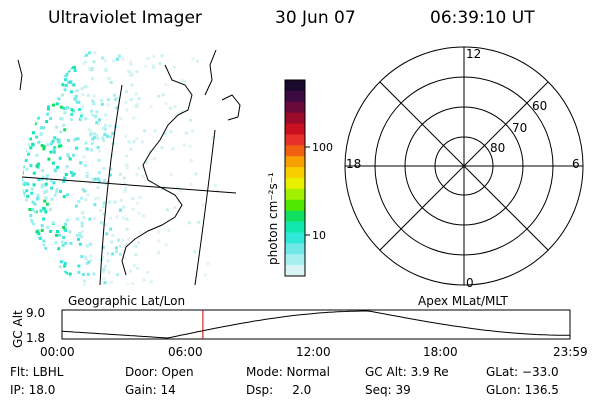 This screenshot has height=400, width=600. Describe the element at coordinates (388, 390) in the screenshot. I see `seq-info: Seq: 39` at that location.